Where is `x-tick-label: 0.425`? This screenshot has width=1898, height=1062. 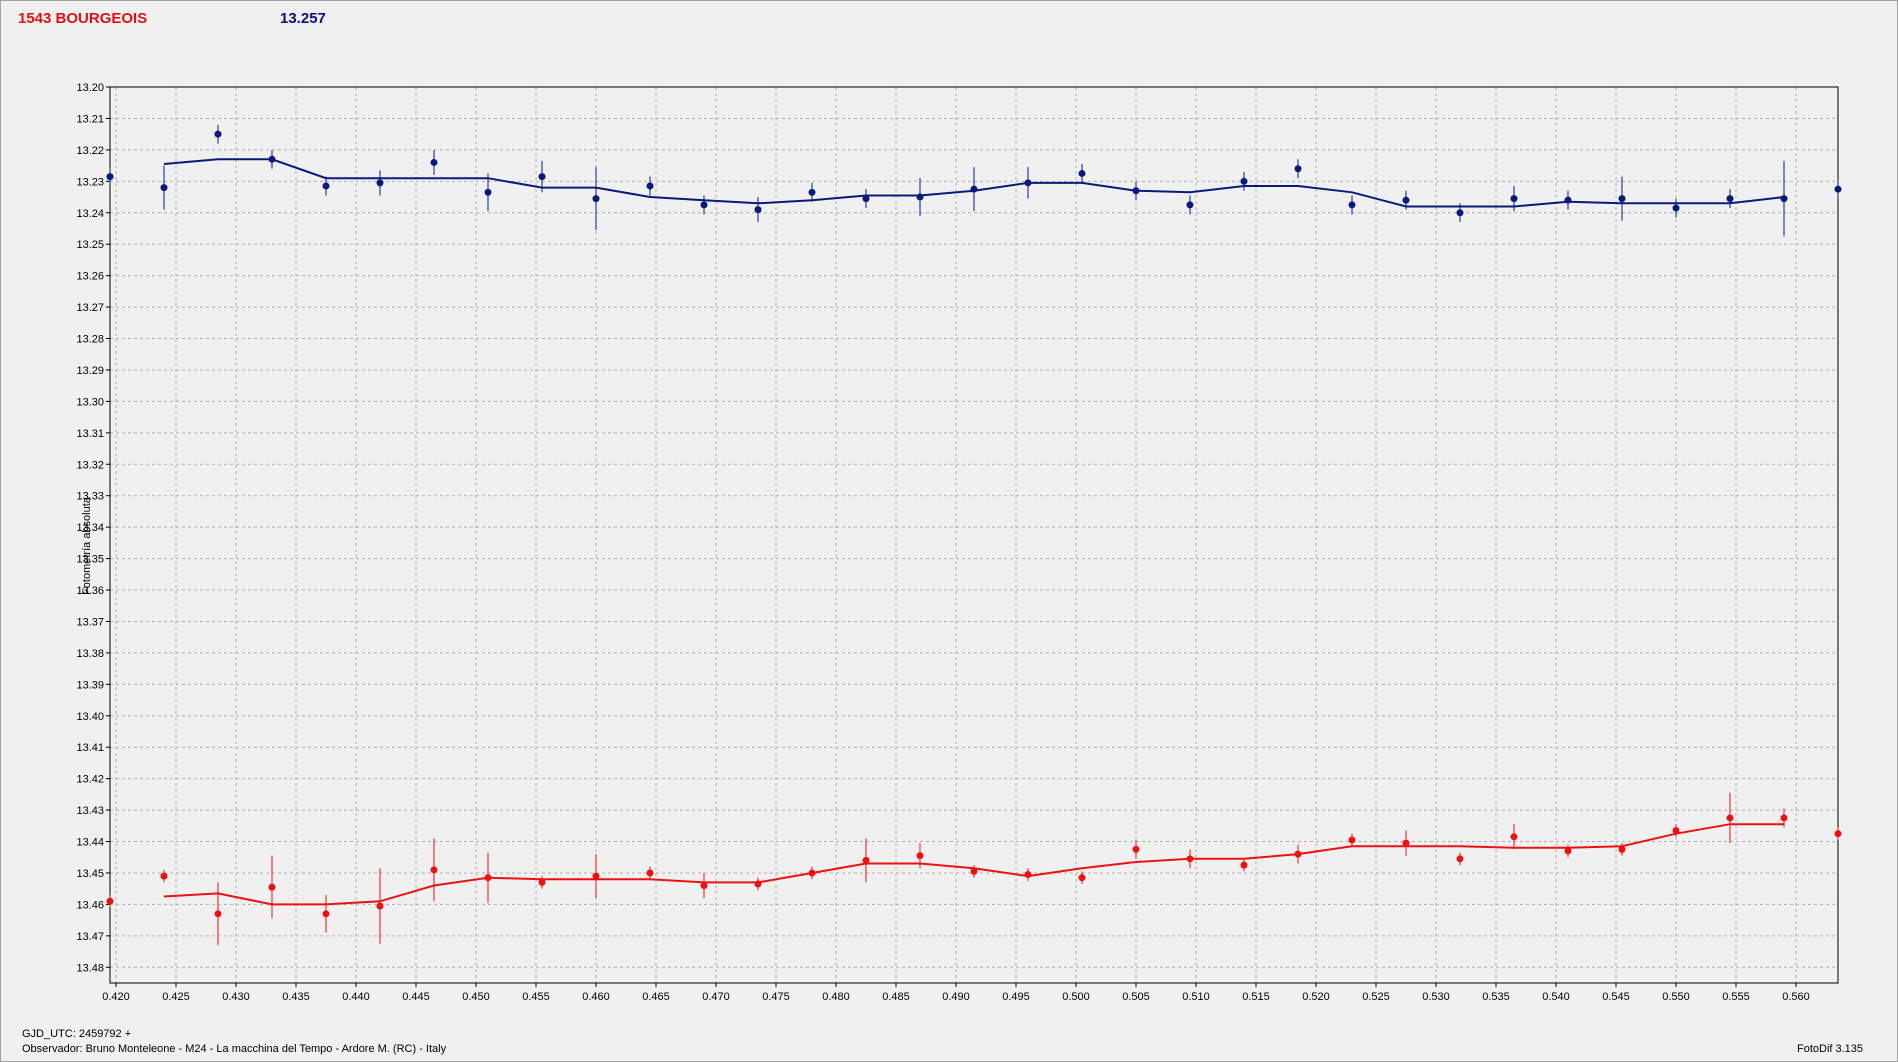
x-tick-label: 0.425 is located at coordinates (176, 997).